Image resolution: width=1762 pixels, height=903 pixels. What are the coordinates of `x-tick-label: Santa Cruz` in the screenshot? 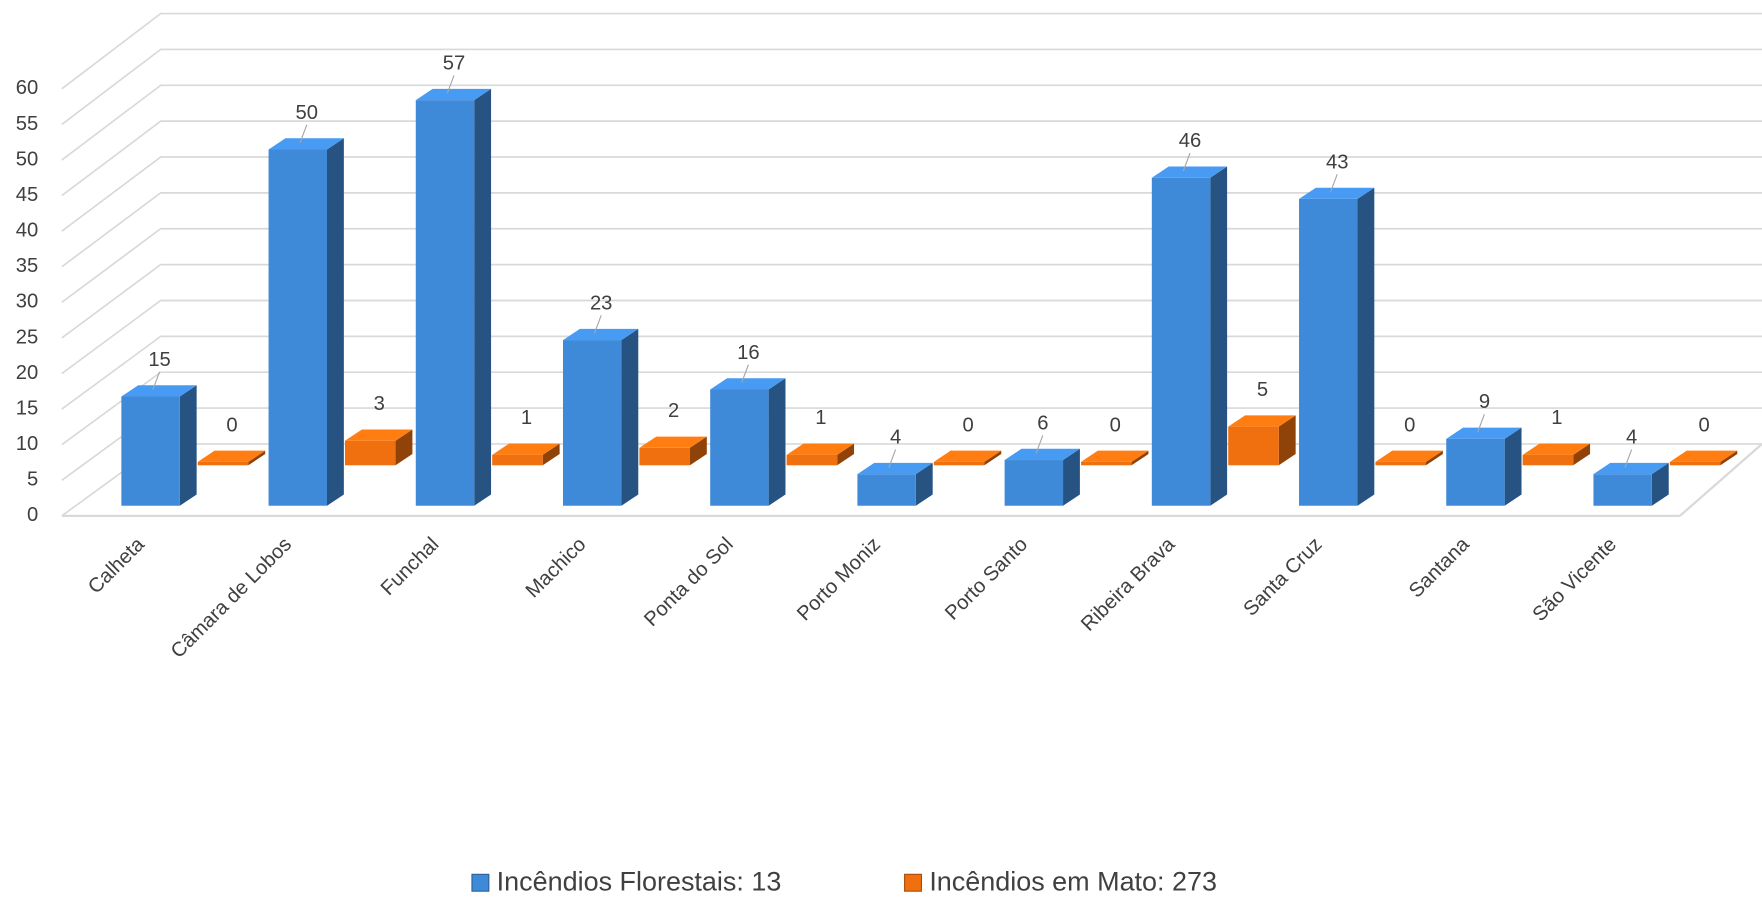 It's located at (1282, 576).